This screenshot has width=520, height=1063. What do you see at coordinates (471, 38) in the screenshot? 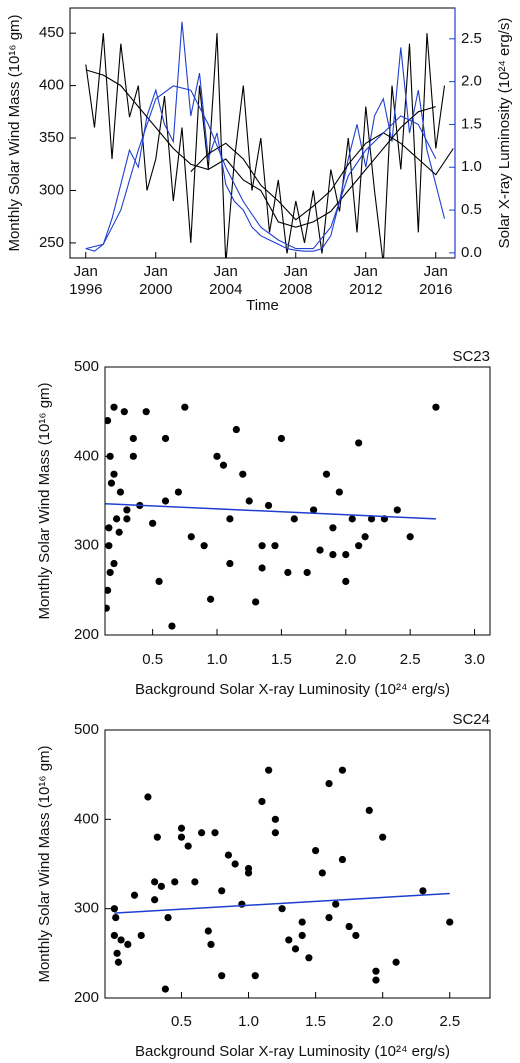
I see `y2-tick-label: 2.5` at bounding box center [471, 38].